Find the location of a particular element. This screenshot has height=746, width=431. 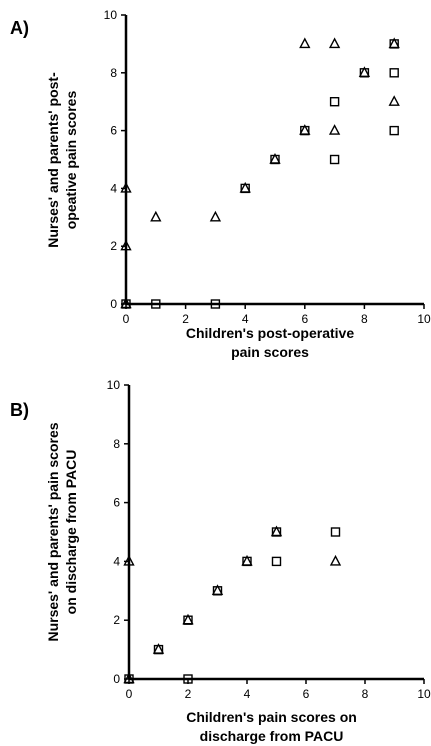

y-axis-title: Nurses' and parents' pain scores is located at coordinates (53, 531).